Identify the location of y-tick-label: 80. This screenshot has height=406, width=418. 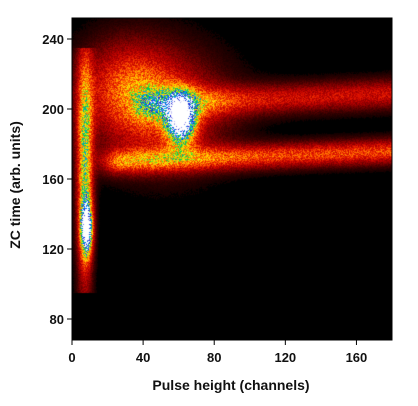
(57, 319).